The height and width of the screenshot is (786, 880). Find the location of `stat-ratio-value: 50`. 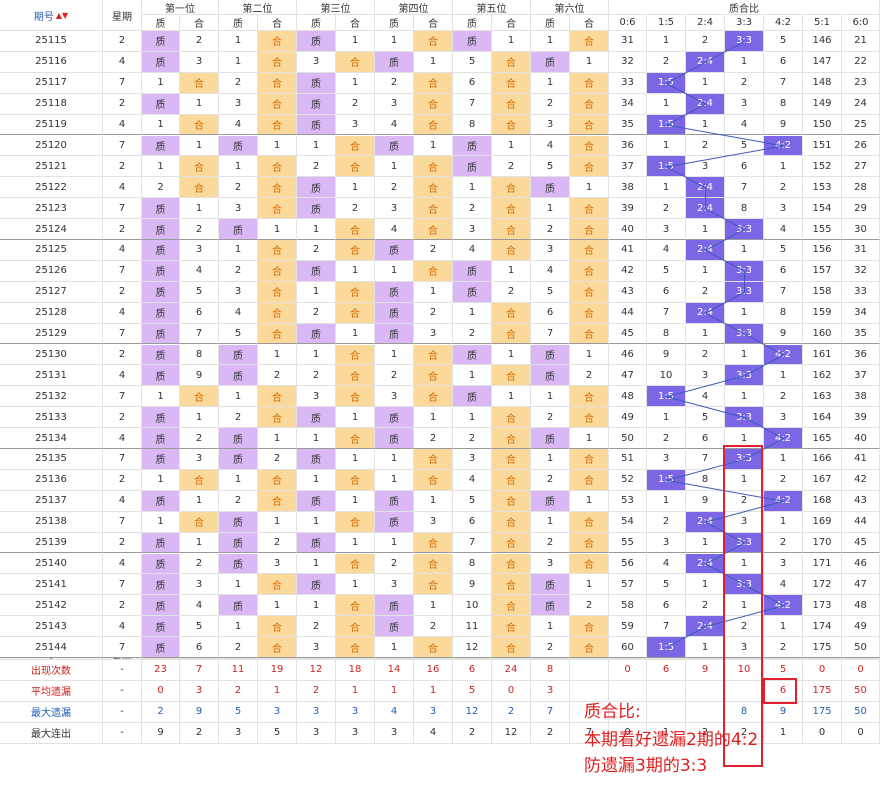

stat-ratio-value: 50 is located at coordinates (861, 691).